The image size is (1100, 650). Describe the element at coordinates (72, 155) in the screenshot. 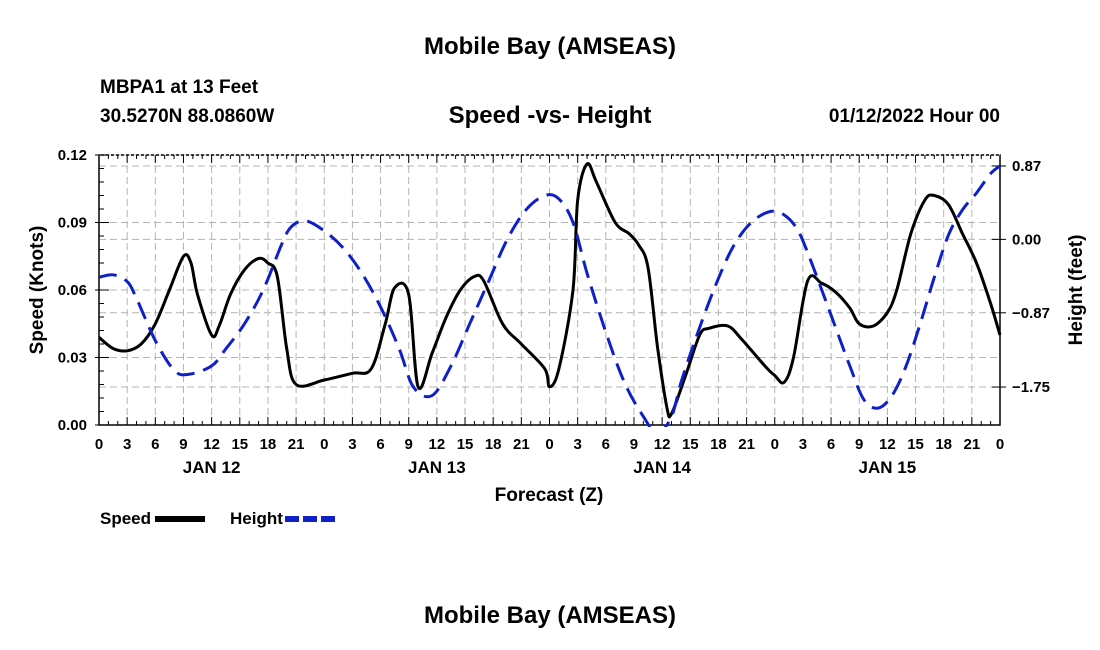

I see `y-left-tick-label: 0.12` at that location.